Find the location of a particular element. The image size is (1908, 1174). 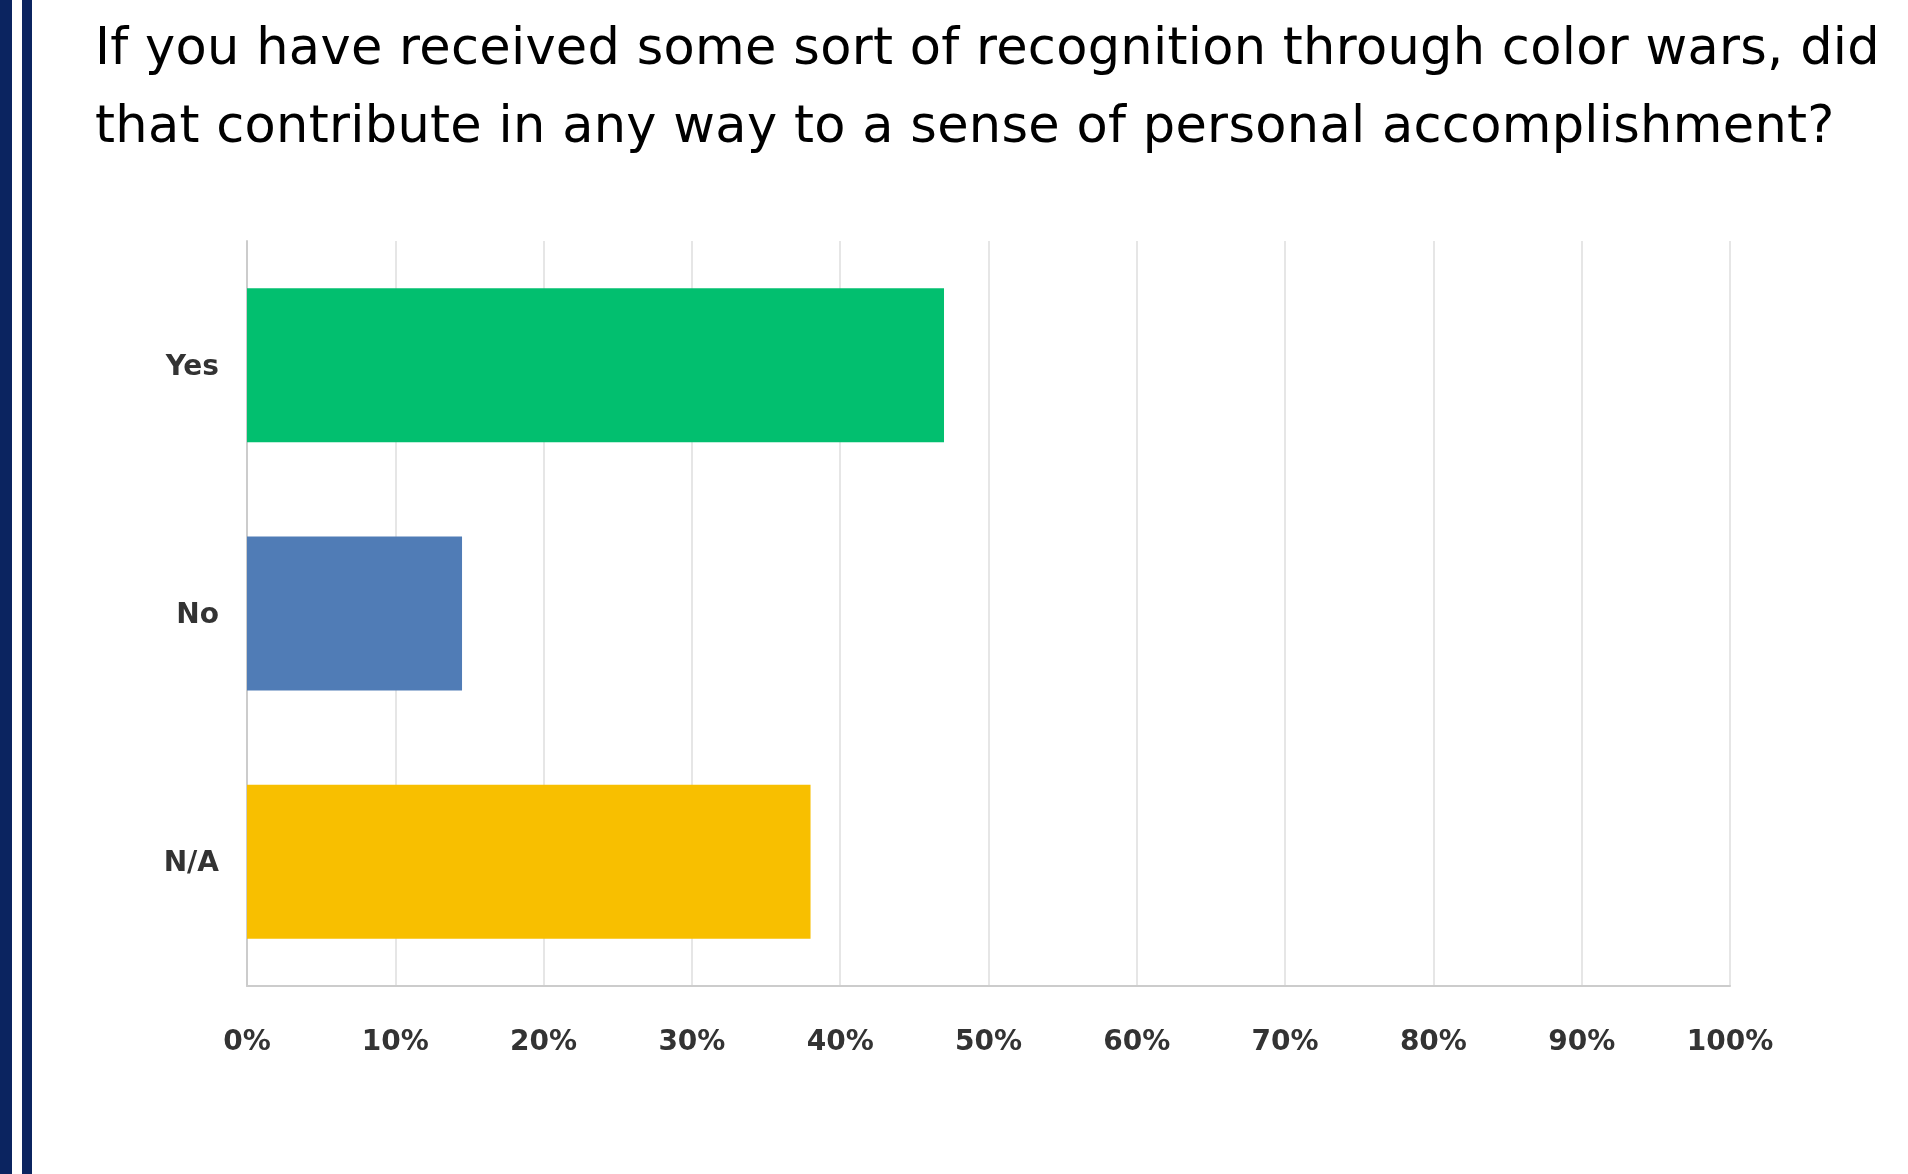

x-tick-label: 40% is located at coordinates (840, 1040).